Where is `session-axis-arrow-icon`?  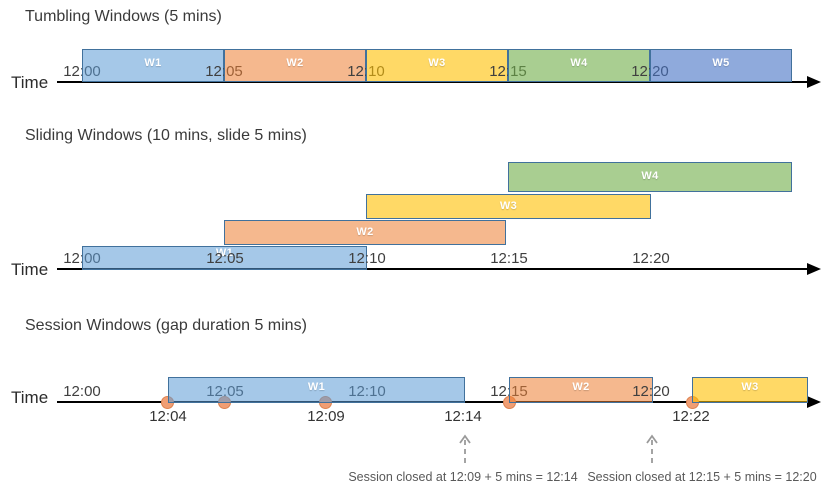 session-axis-arrow-icon is located at coordinates (814, 402).